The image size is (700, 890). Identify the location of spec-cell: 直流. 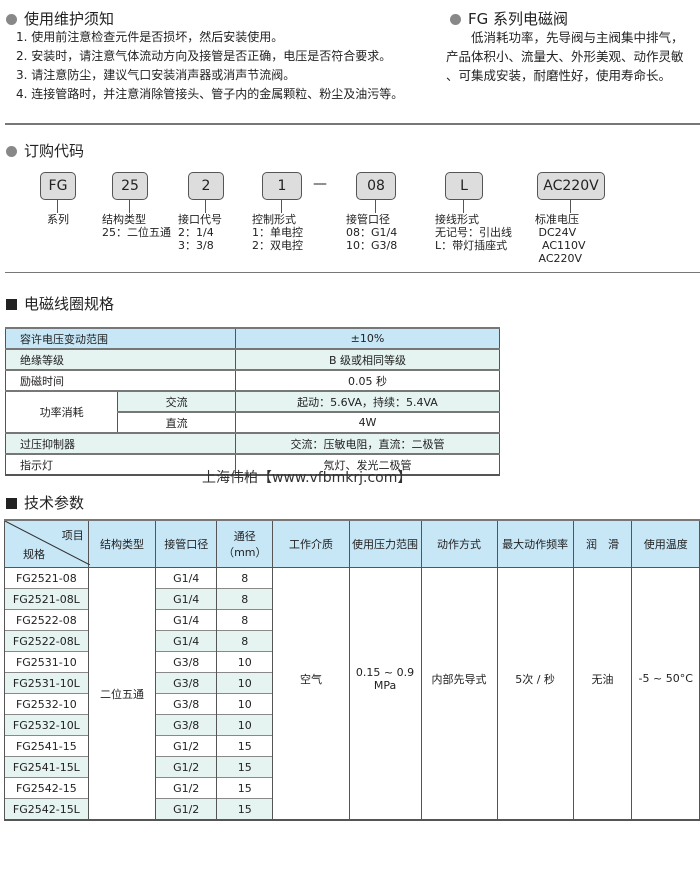
(176, 422).